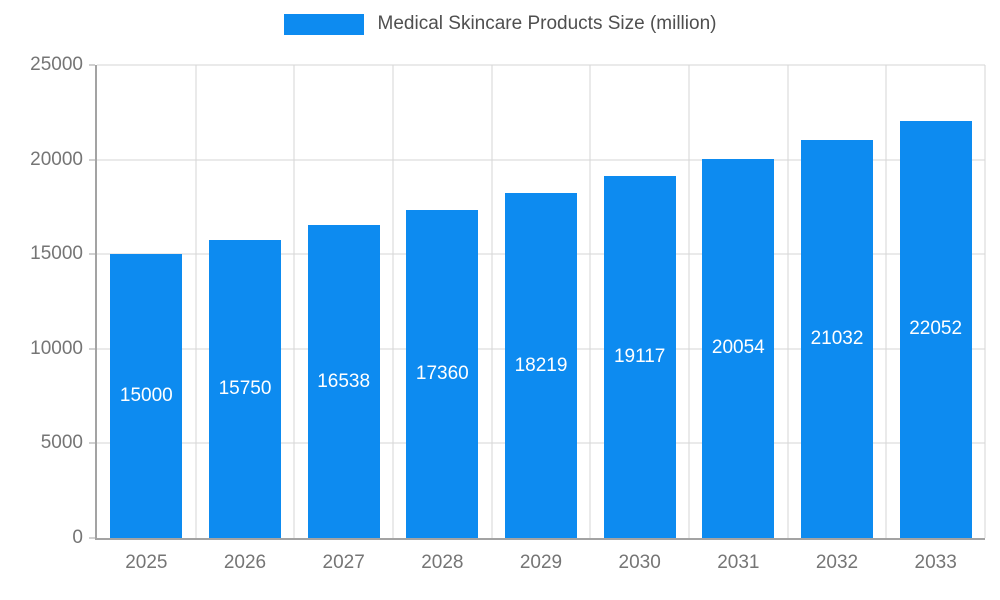  I want to click on bar: 15750, so click(244, 389).